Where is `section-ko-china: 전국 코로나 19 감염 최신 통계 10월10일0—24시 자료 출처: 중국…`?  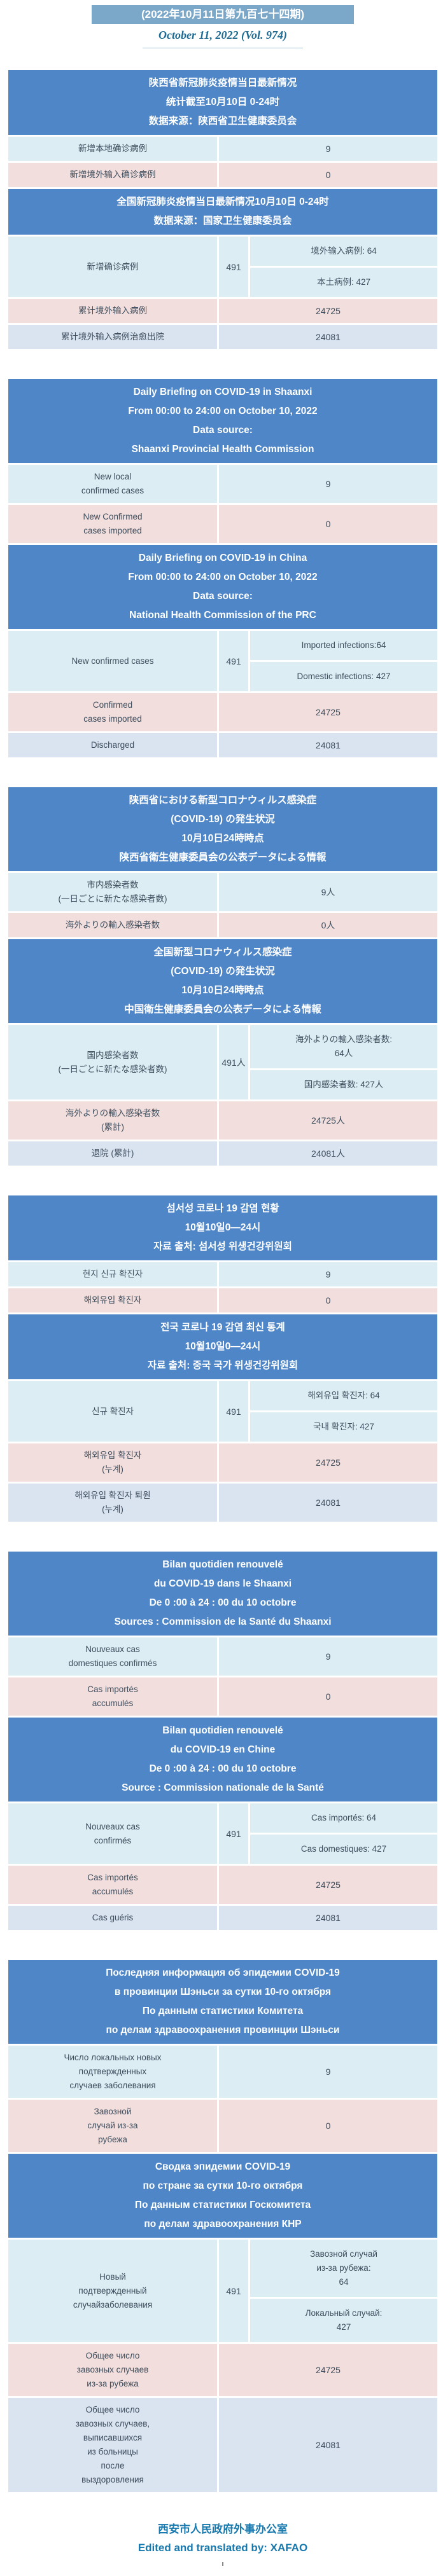 section-ko-china: 전국 코로나 19 감염 최신 통계 10월10일0—24시 자료 출처: 중국… is located at coordinates (222, 1418).